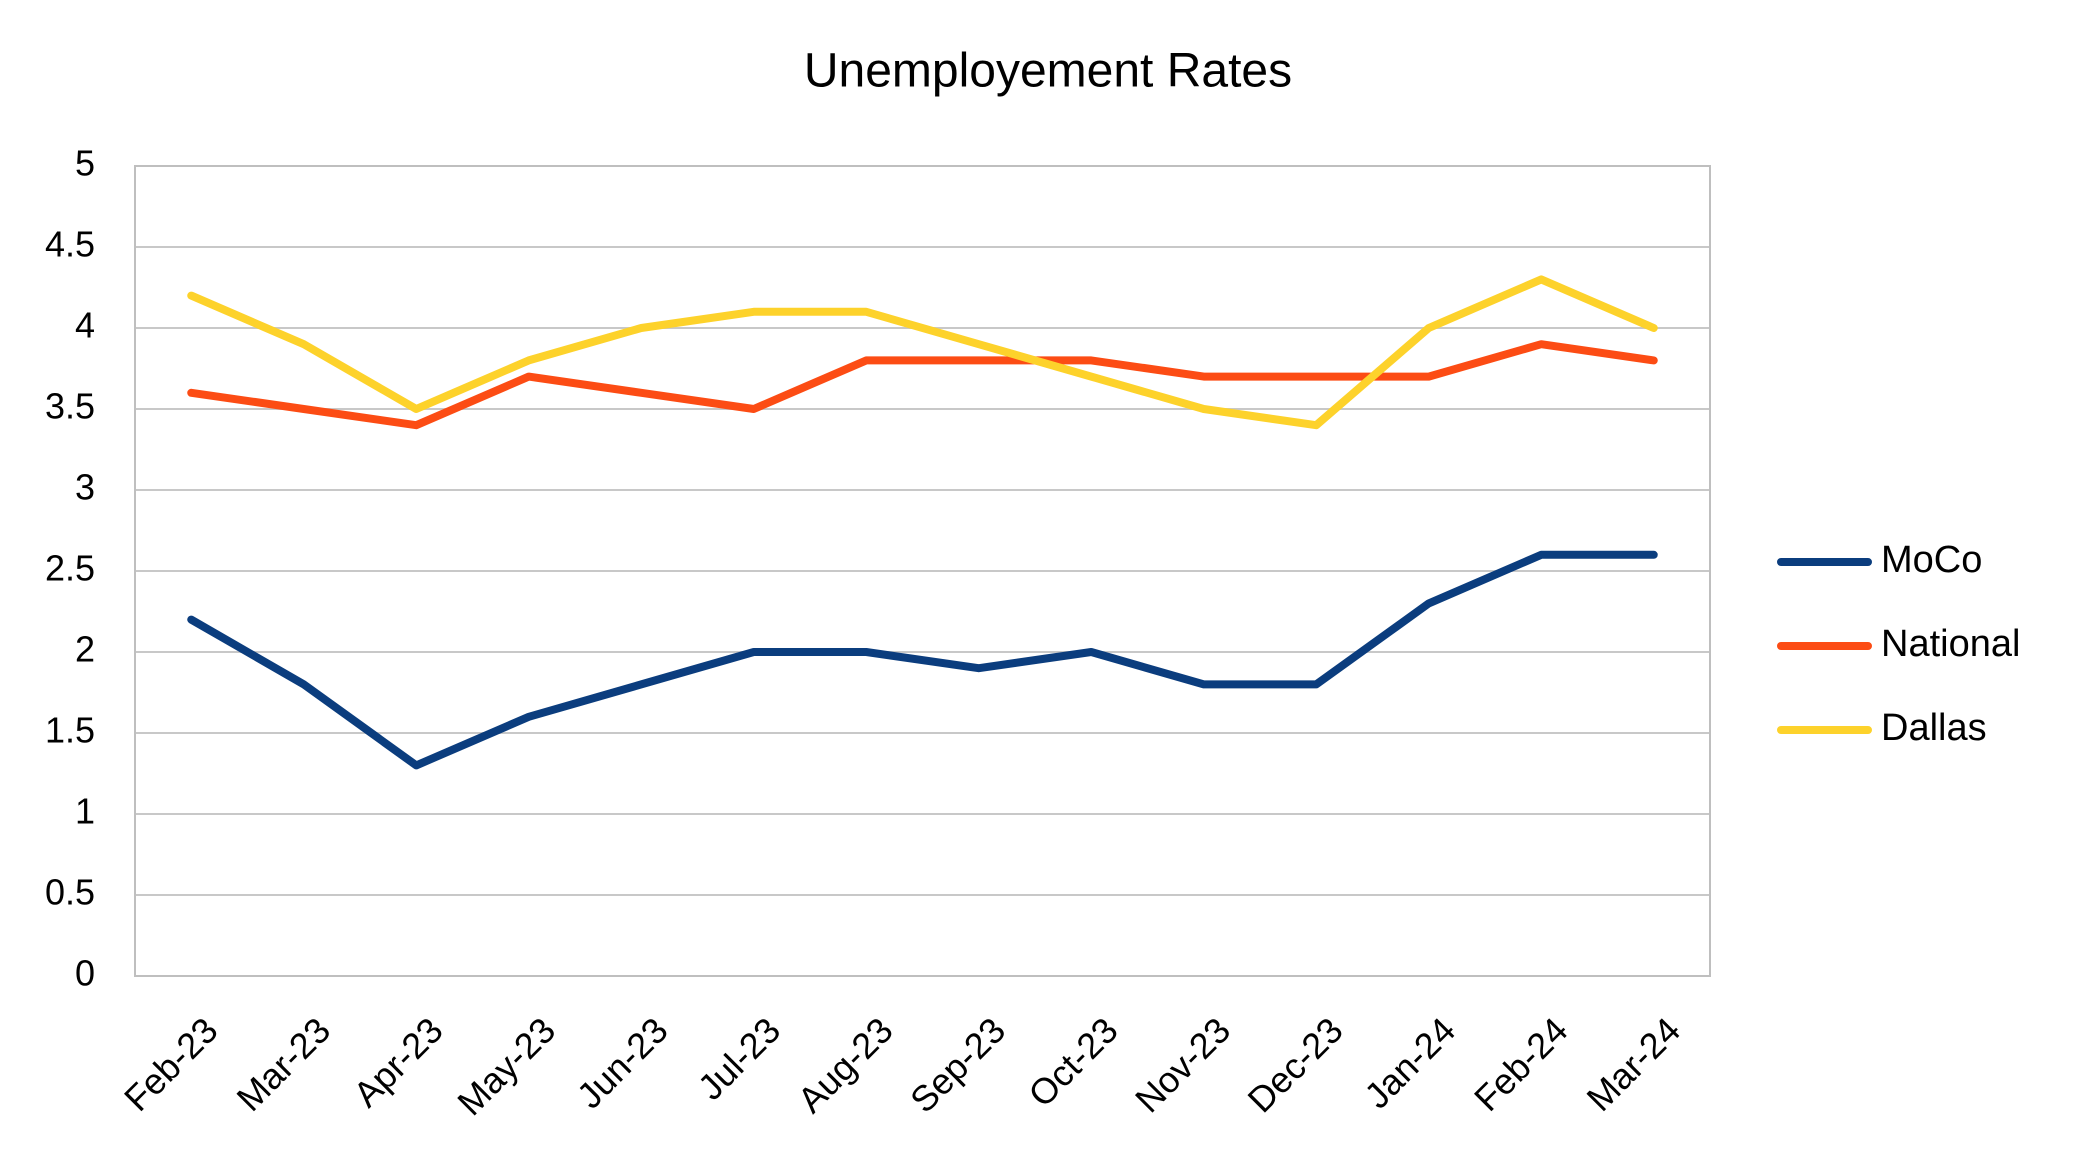 The height and width of the screenshot is (1169, 2079). Describe the element at coordinates (1295, 1064) in the screenshot. I see `x-tick-label: Dec-23` at that location.